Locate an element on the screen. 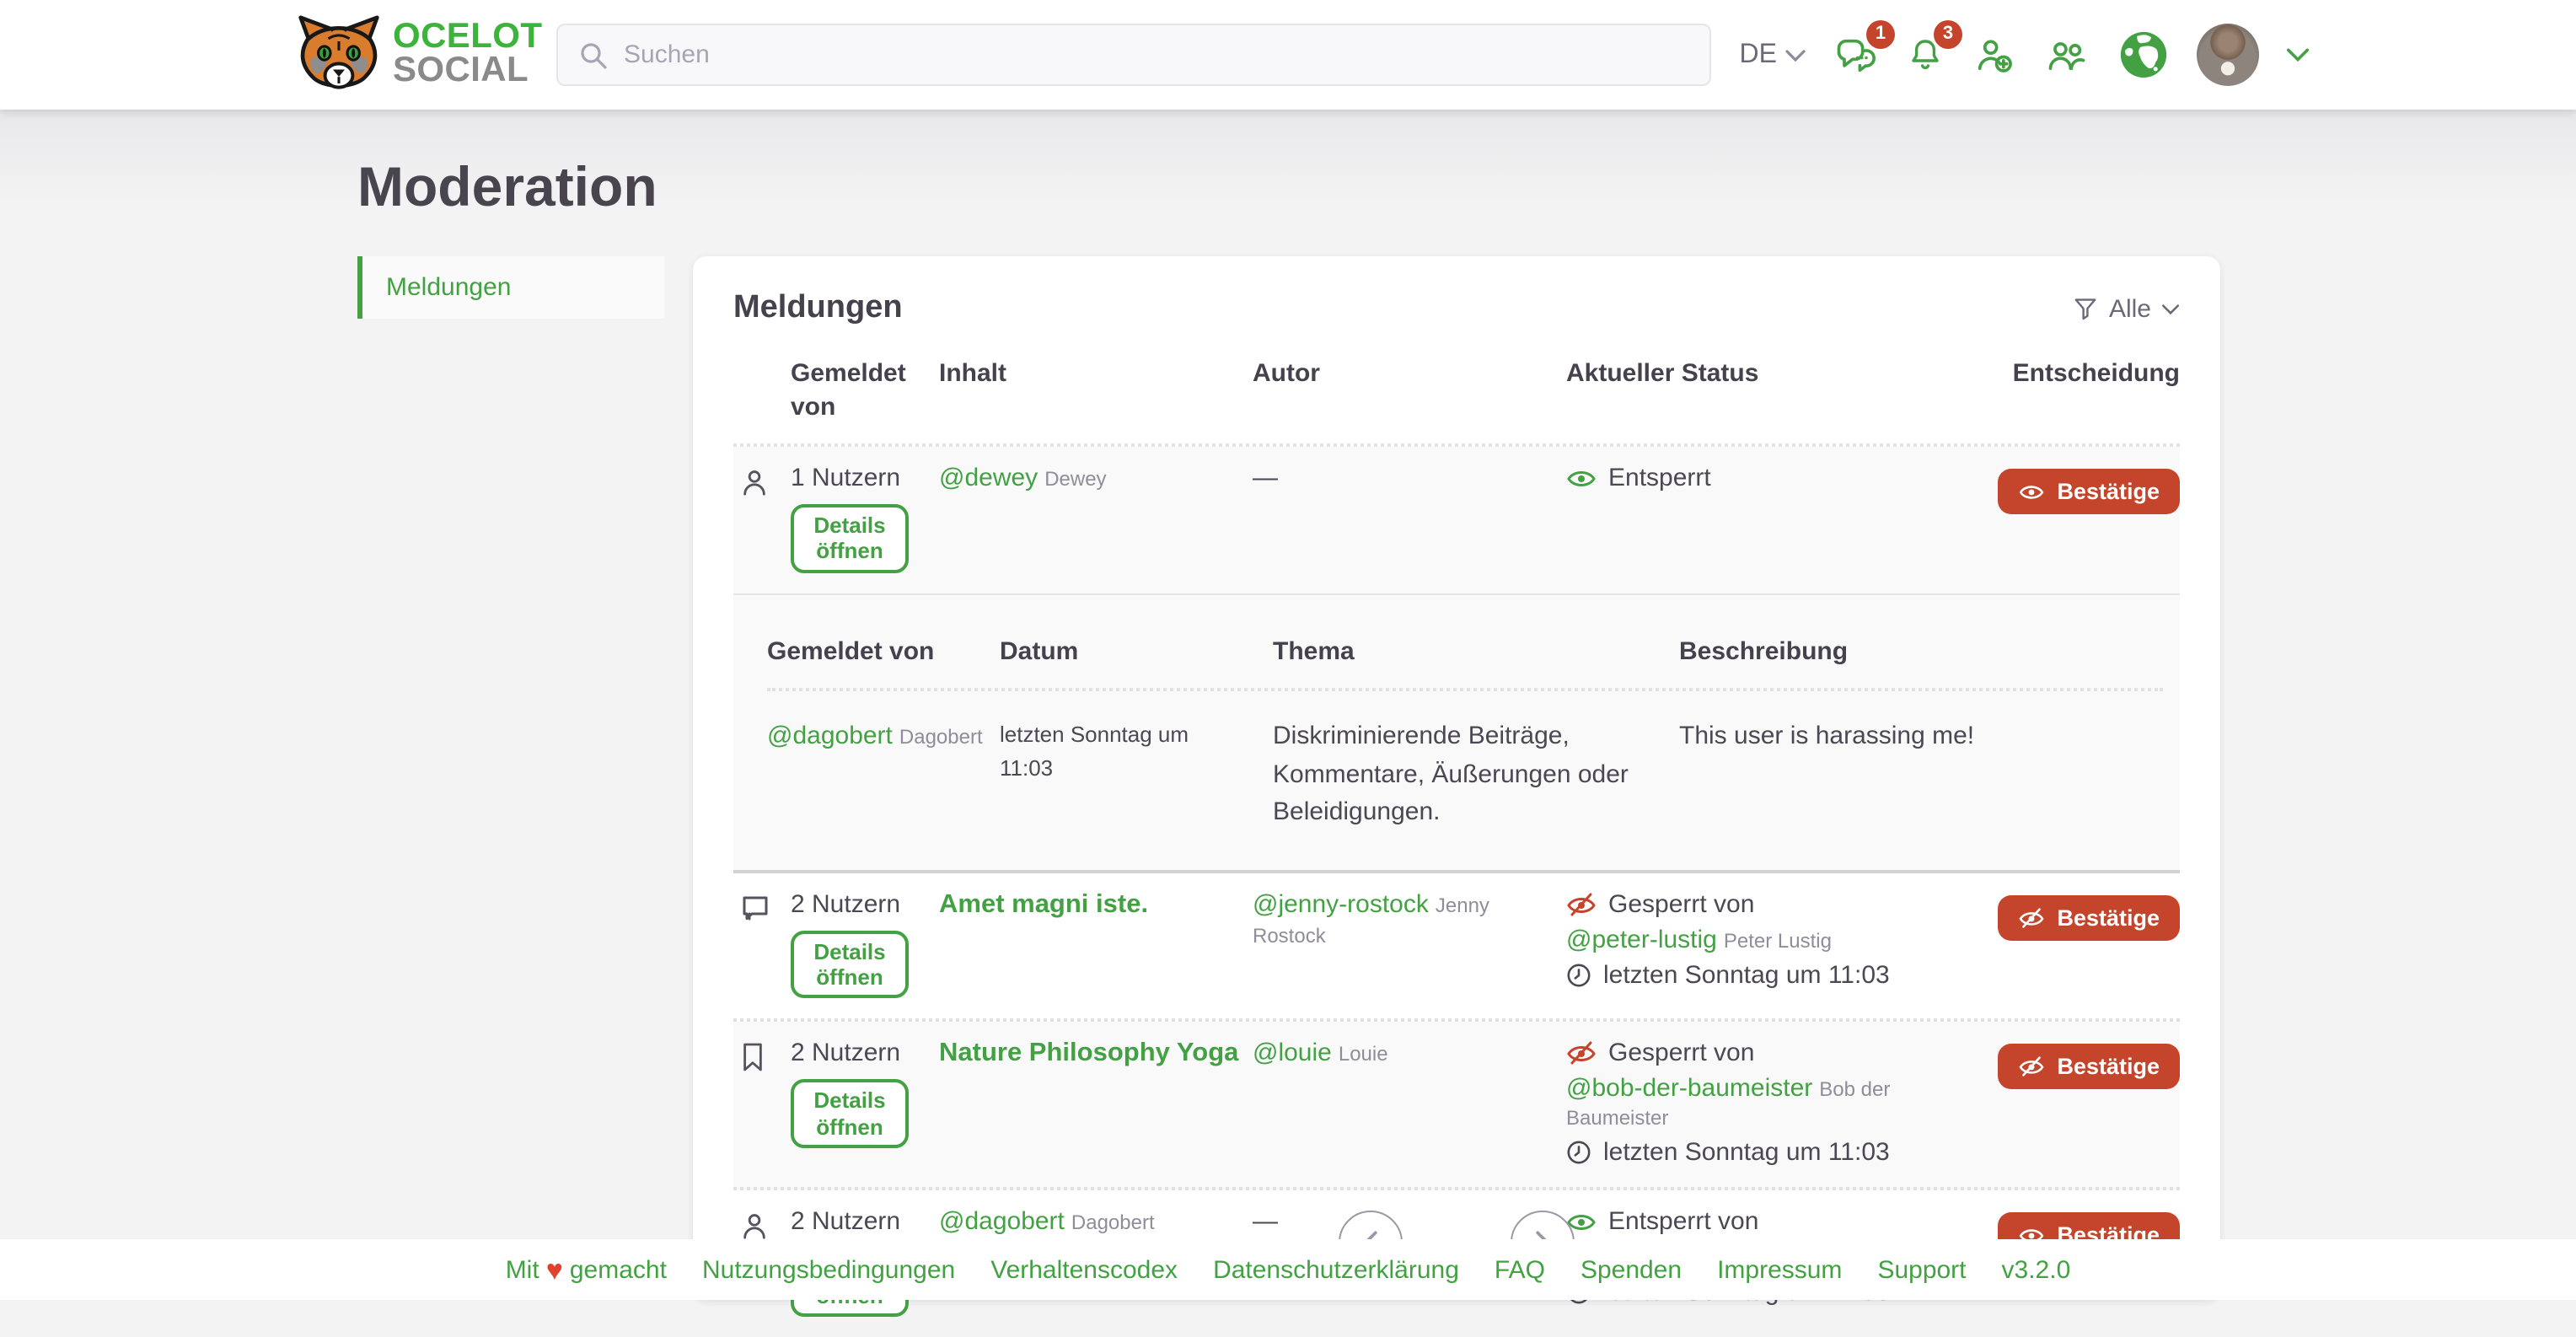 The height and width of the screenshot is (1337, 2576). footer-link-support: Support is located at coordinates (1922, 1269).